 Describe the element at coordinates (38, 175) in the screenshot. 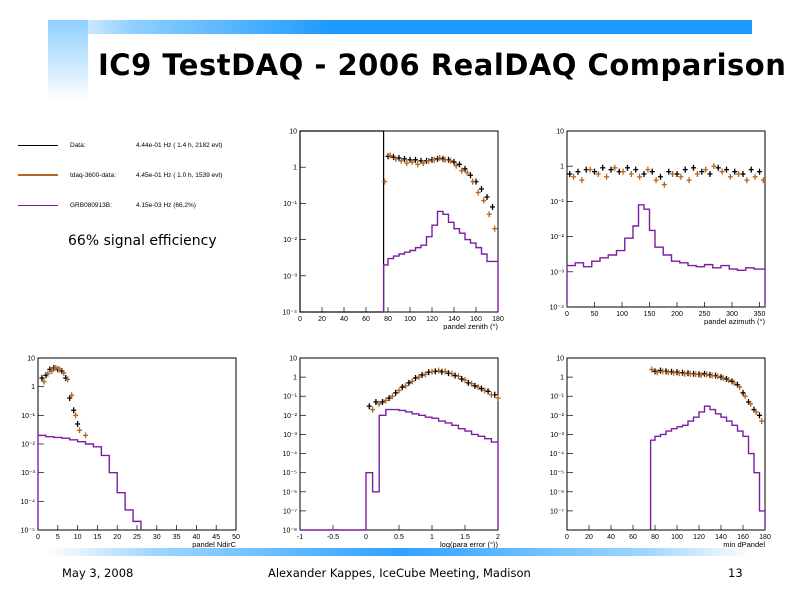

I see `legend-line-tdaq` at that location.